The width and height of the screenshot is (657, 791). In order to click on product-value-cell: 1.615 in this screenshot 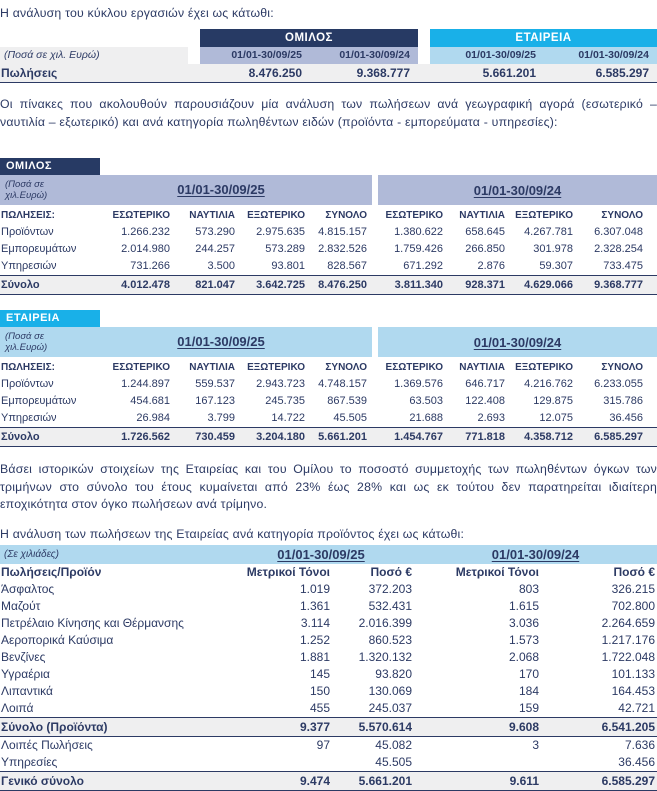, I will do `click(523, 606)`.